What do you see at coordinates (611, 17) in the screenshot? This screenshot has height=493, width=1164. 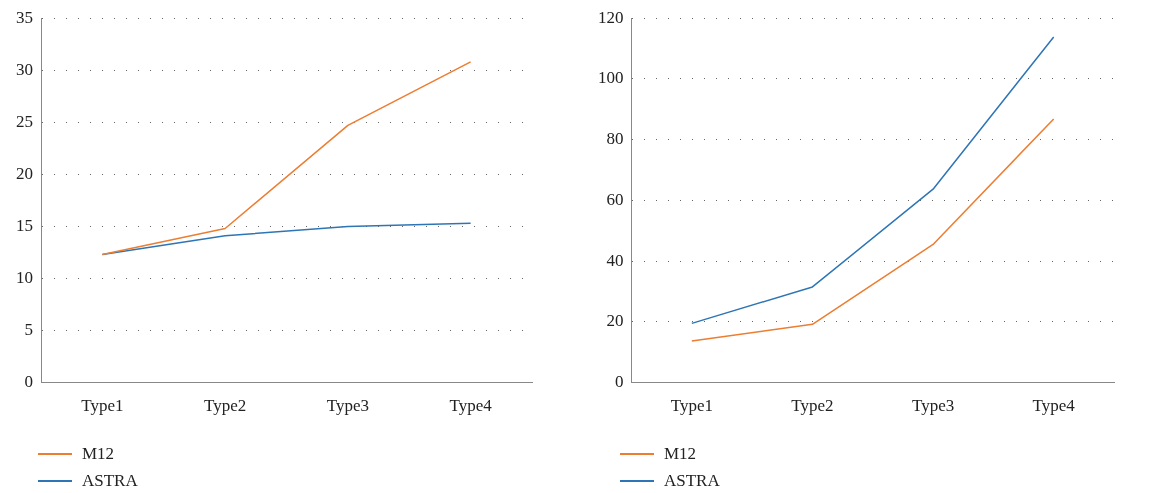 I see `y-tick-label: 120` at bounding box center [611, 17].